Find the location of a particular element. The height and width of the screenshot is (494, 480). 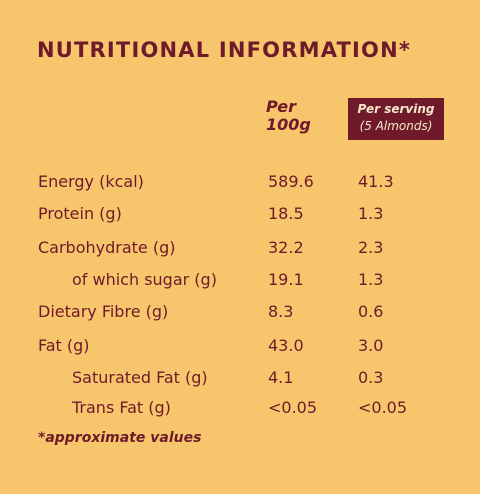

row-label: Protein (g) is located at coordinates (80, 213).